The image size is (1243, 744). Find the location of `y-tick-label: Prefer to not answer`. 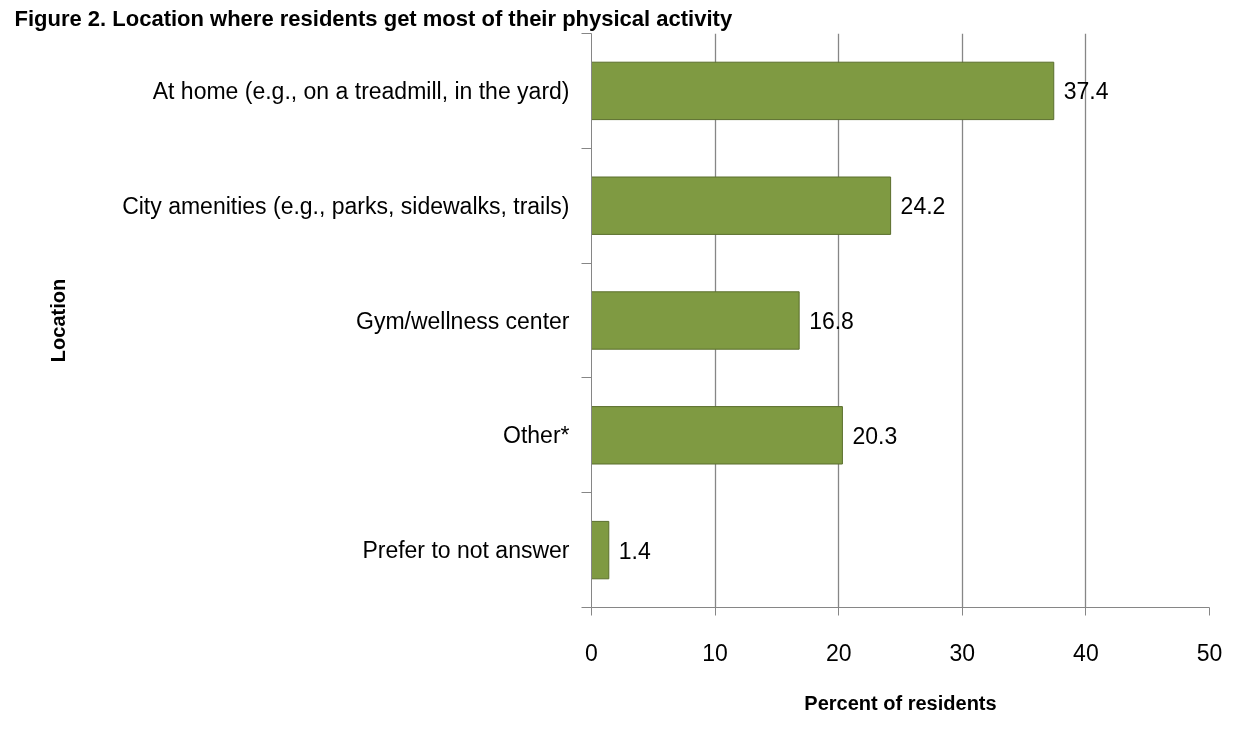

y-tick-label: Prefer to not answer is located at coordinates (466, 550).